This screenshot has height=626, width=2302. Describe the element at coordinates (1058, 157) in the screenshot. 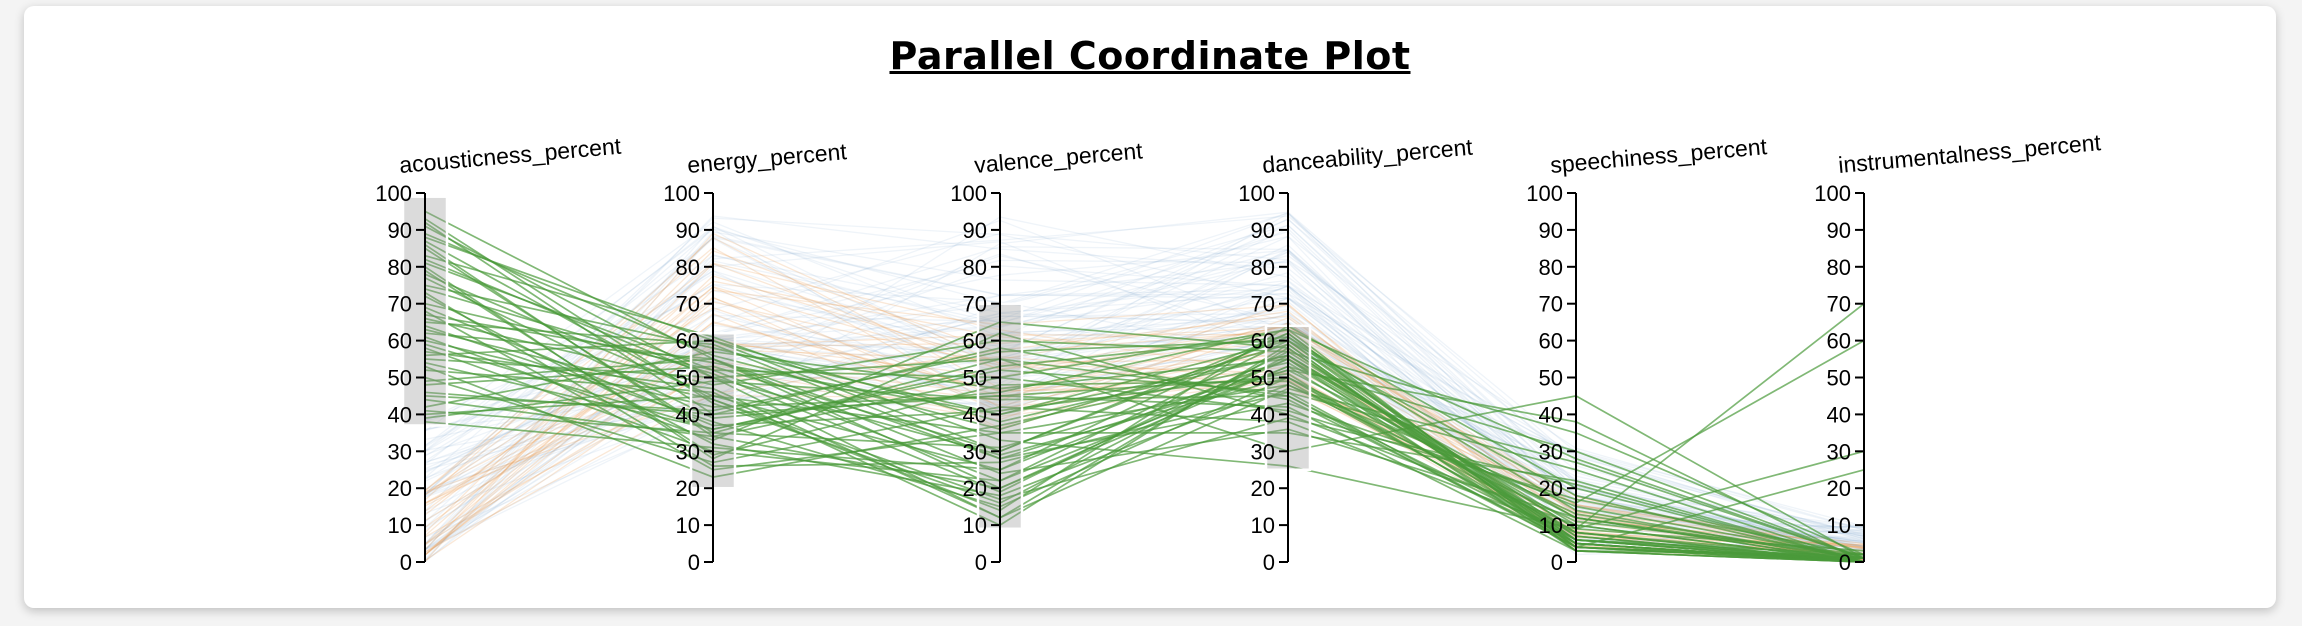

I see `axis-title: valence_percent` at that location.